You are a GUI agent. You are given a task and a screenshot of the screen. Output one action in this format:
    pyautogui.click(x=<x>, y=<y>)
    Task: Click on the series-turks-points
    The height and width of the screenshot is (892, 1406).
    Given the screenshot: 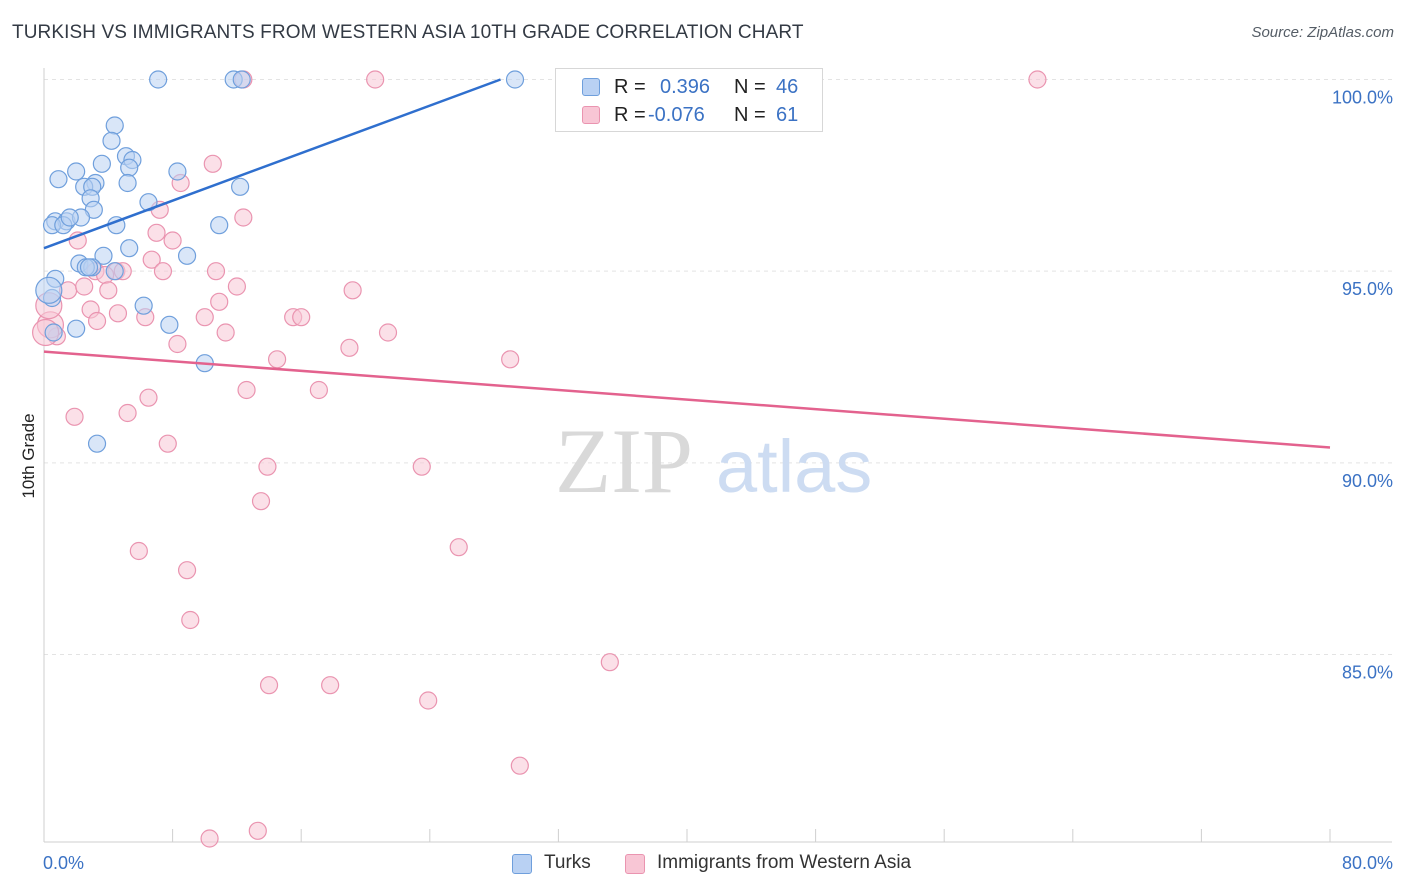 What is the action you would take?
    pyautogui.click(x=280, y=261)
    